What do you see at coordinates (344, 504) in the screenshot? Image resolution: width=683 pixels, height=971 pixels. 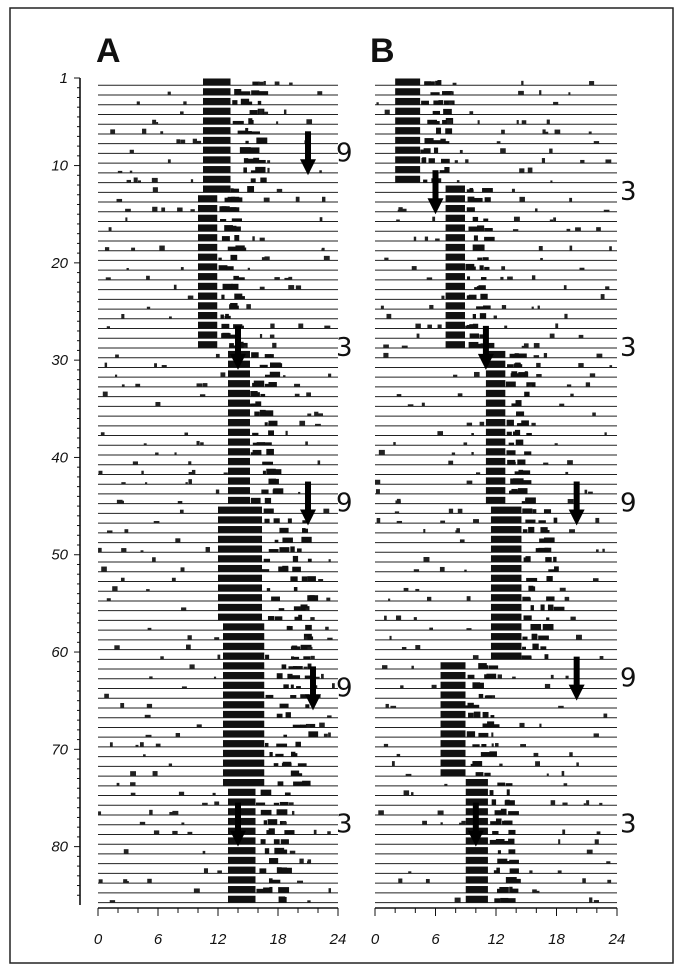 I see `condition-label: 9` at bounding box center [344, 504].